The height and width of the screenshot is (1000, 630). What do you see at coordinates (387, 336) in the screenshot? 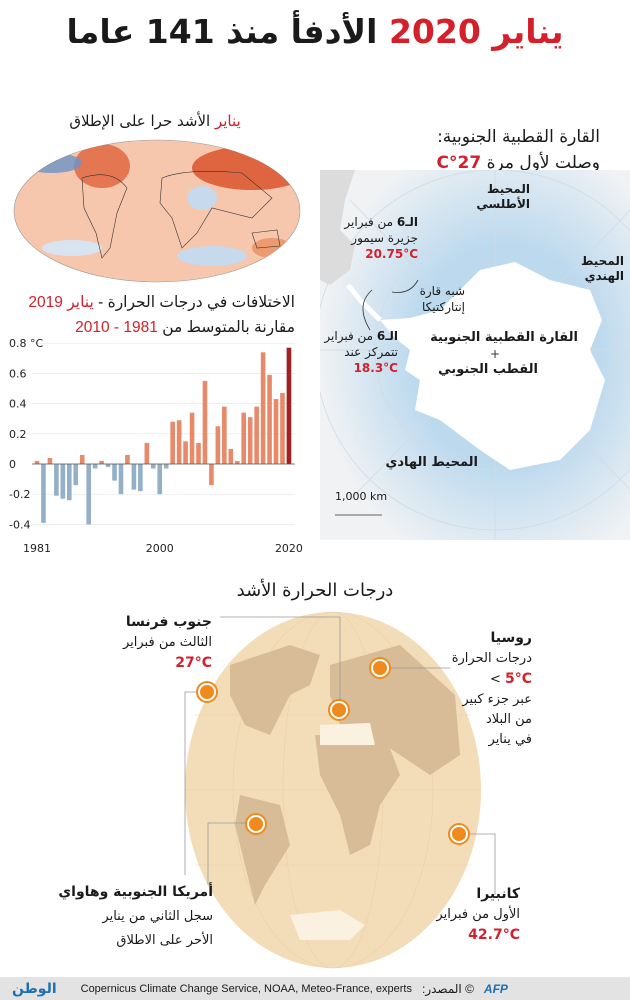
I see `note2-date-bold: الـ6` at bounding box center [387, 336].